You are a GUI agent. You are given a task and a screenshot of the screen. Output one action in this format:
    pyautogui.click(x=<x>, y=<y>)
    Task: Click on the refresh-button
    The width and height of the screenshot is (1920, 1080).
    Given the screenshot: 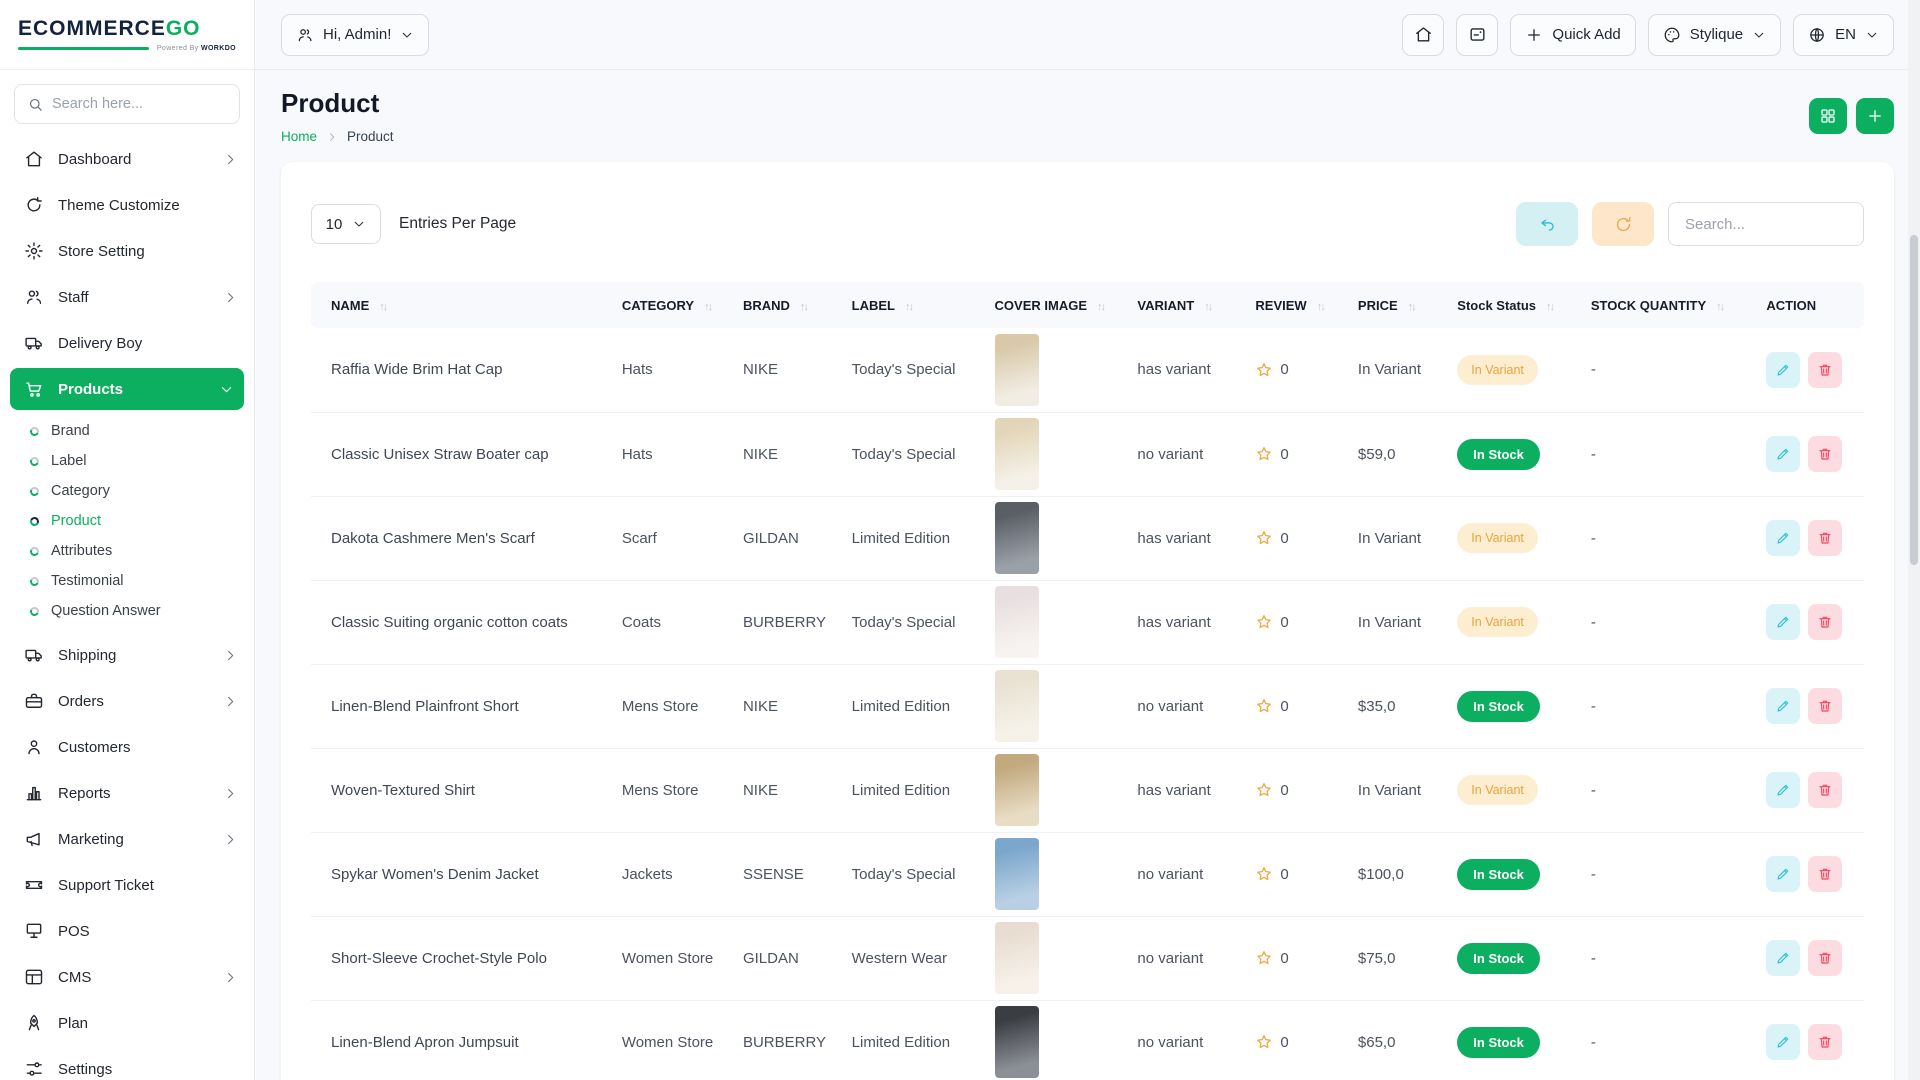 What is the action you would take?
    pyautogui.click(x=1623, y=224)
    